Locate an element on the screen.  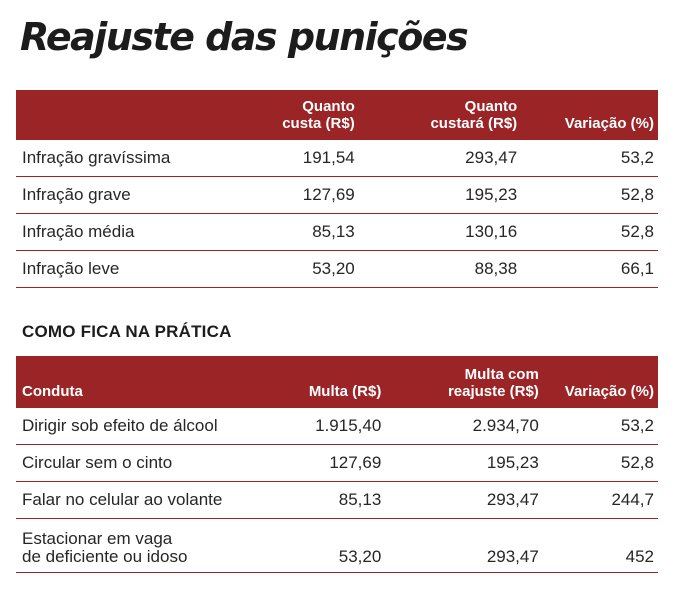
cell-current-cost: 127,69 is located at coordinates (328, 194).